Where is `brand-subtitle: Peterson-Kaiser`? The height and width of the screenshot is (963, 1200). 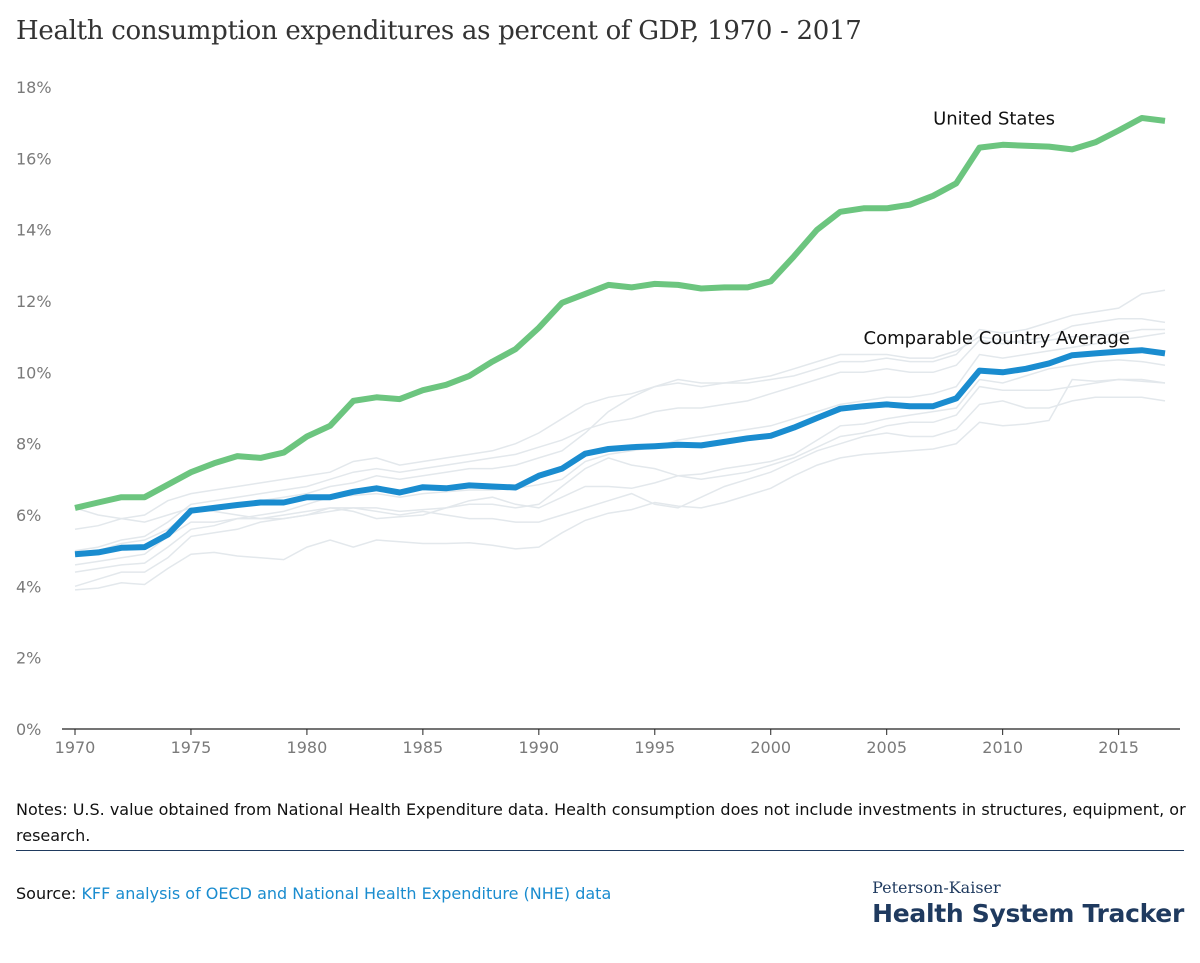
brand-subtitle: Peterson-Kaiser is located at coordinates (936, 887).